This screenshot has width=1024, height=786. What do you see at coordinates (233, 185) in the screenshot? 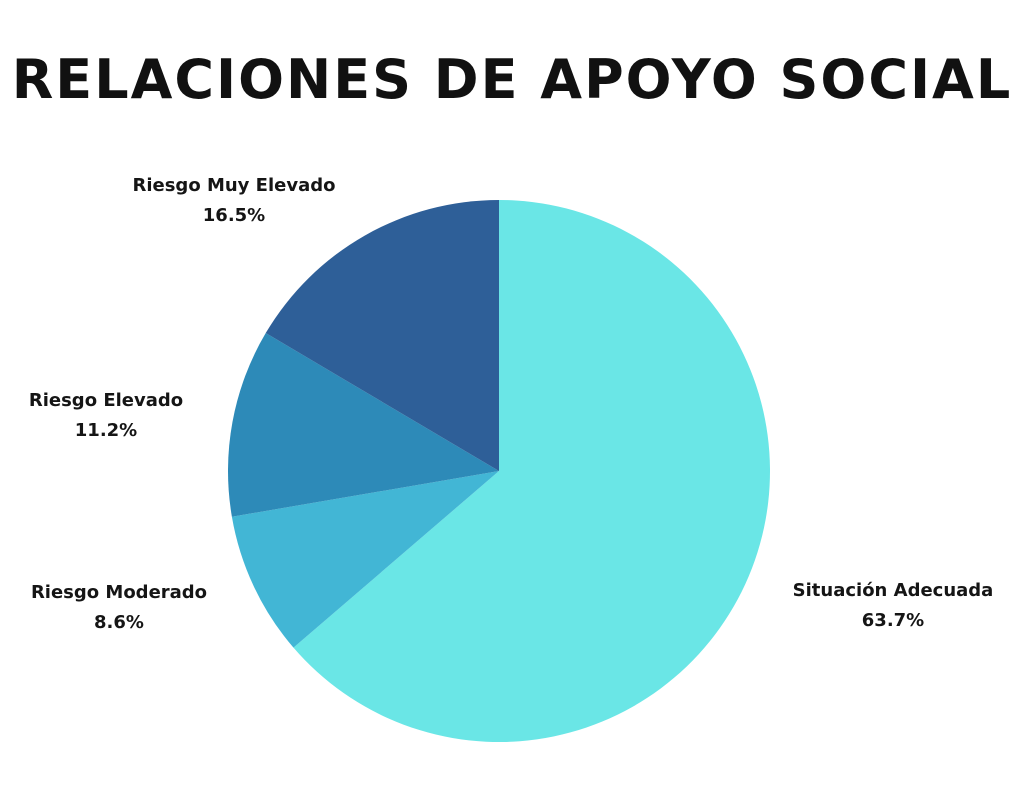
I see `slice-label-name: Riesgo Muy Elevado` at bounding box center [233, 185].